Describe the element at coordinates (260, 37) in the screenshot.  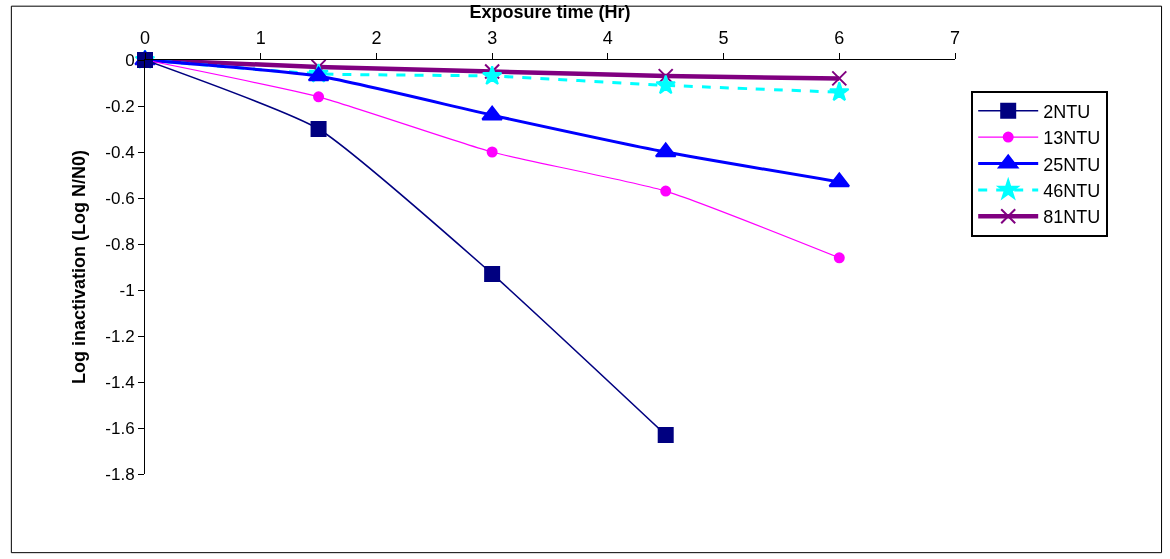
I see `x-tick-label: 1` at that location.